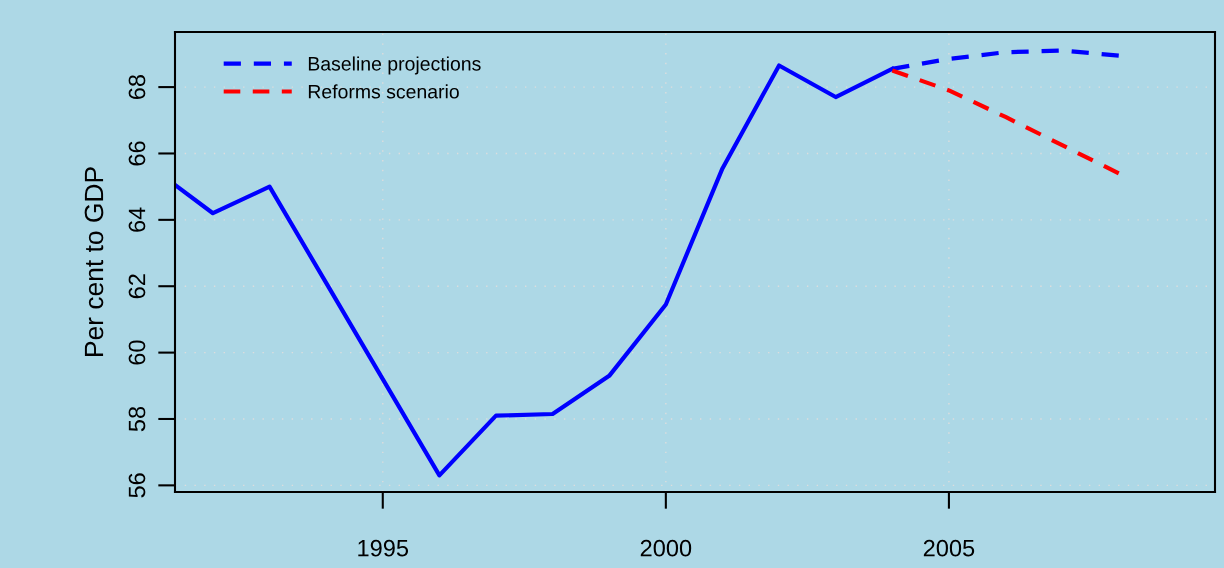  Describe the element at coordinates (137, 352) in the screenshot. I see `y-tick-label: 60` at that location.